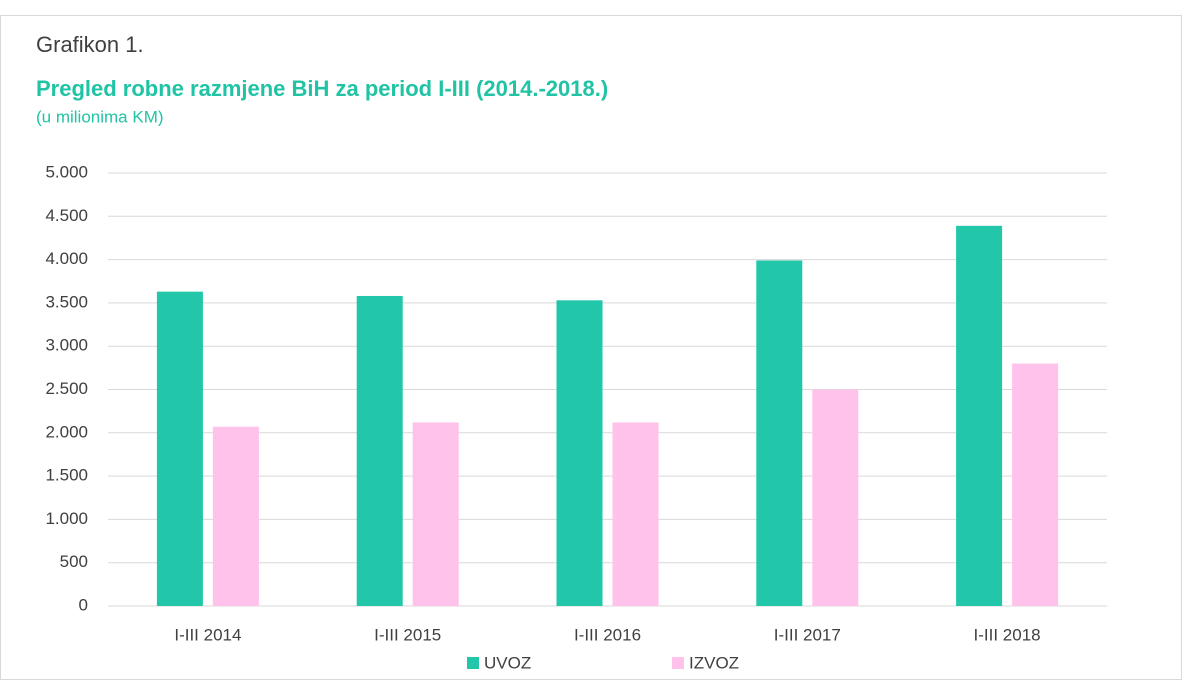  Describe the element at coordinates (607, 634) in the screenshot. I see `x-tick-label: I-III 2016` at that location.